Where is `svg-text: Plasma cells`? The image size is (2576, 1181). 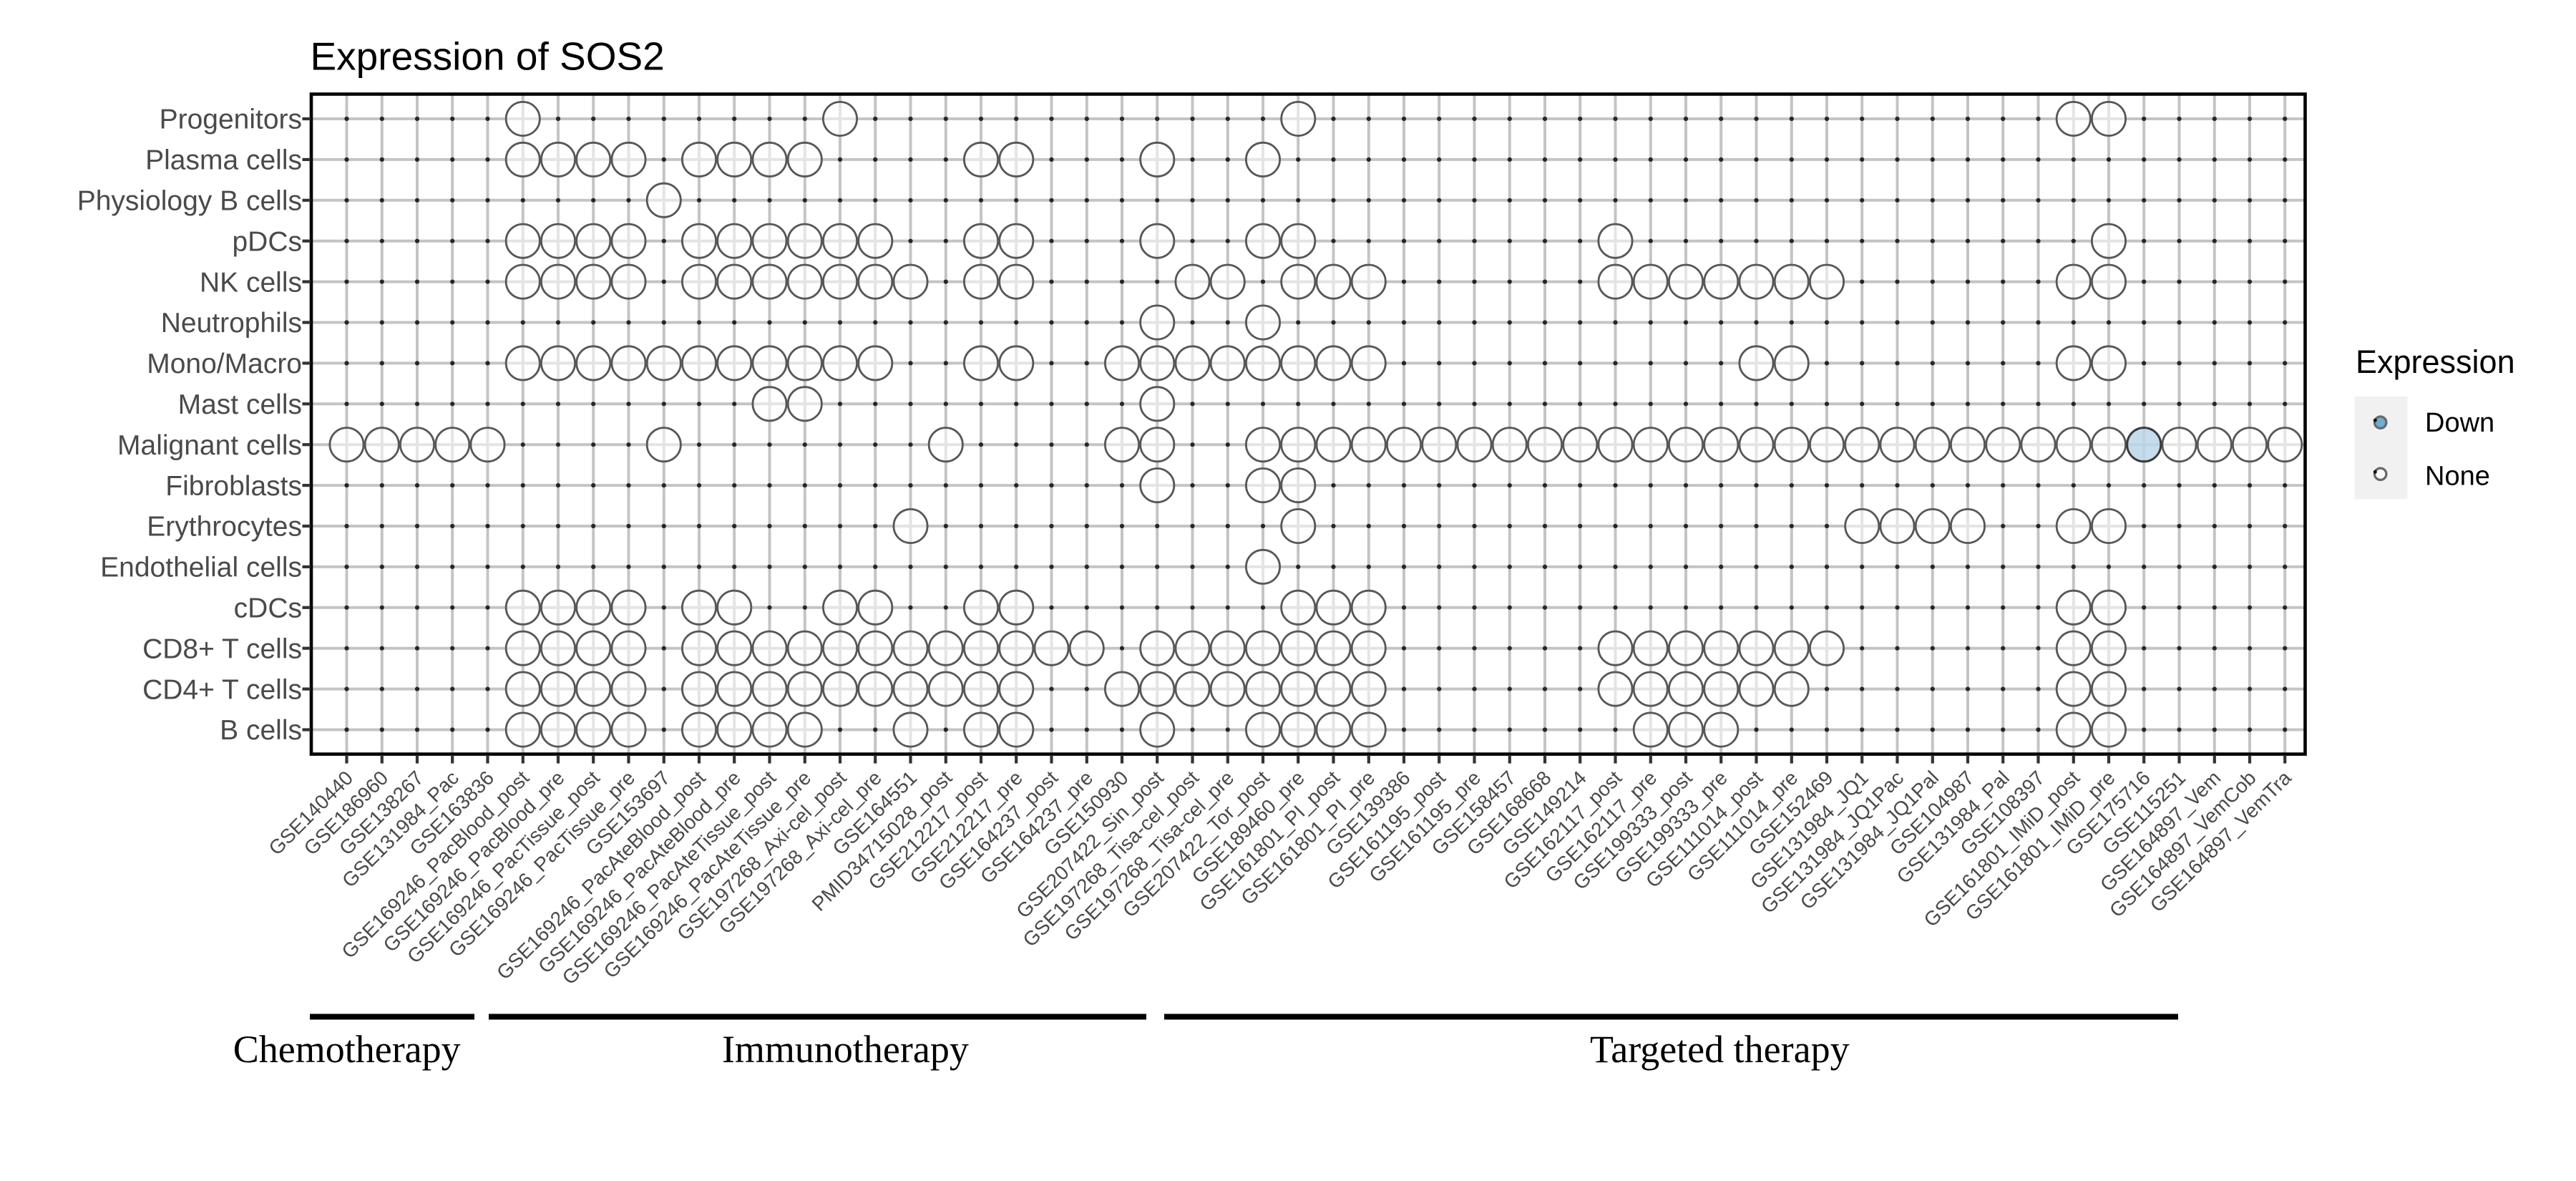 svg-text: Plasma cells is located at coordinates (223, 160).